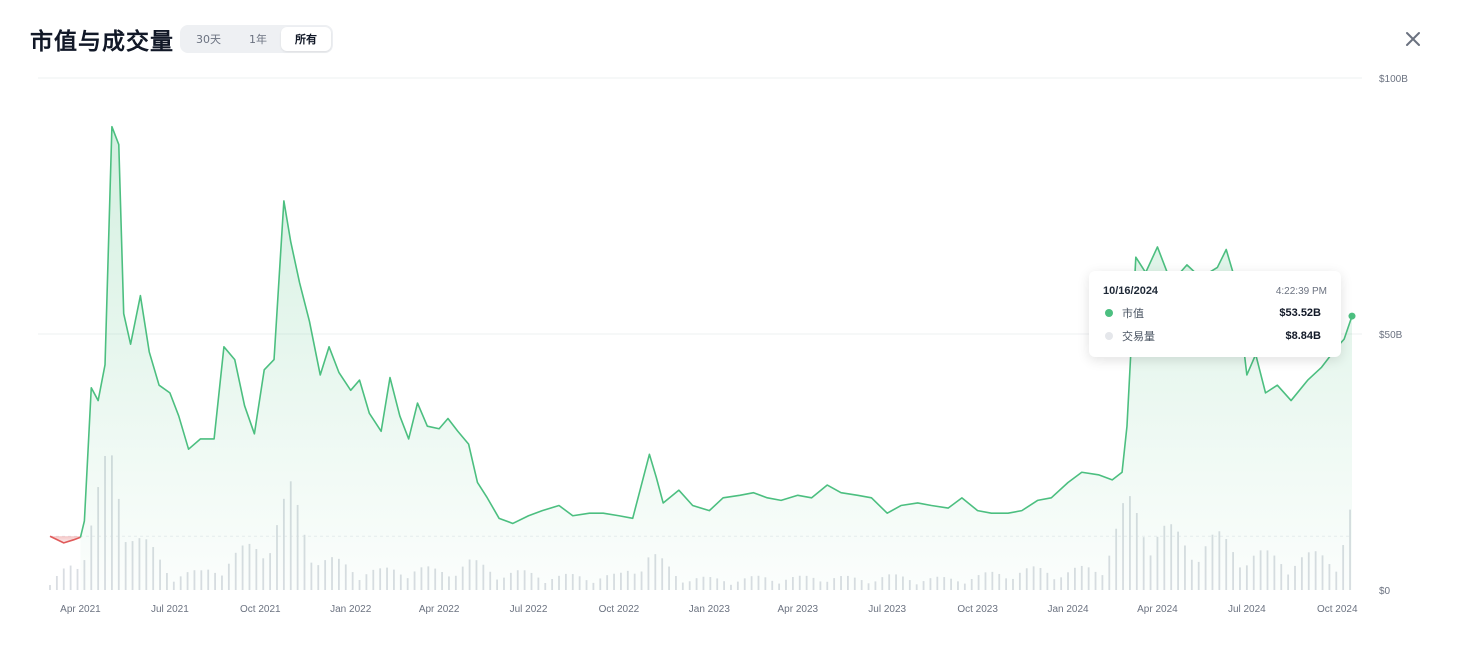 The width and height of the screenshot is (1458, 650). I want to click on legend-dot-volume, so click(1109, 336).